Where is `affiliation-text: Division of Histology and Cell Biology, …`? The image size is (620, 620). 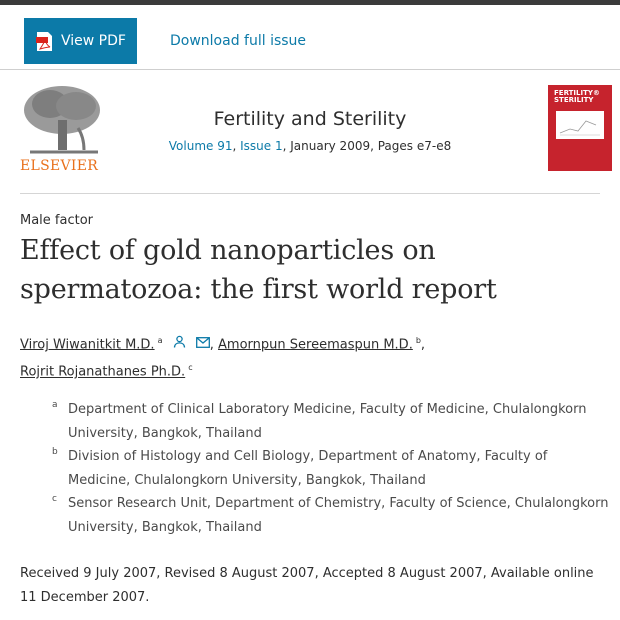 affiliation-text: Division of Histology and Cell Biology, … is located at coordinates (308, 468).